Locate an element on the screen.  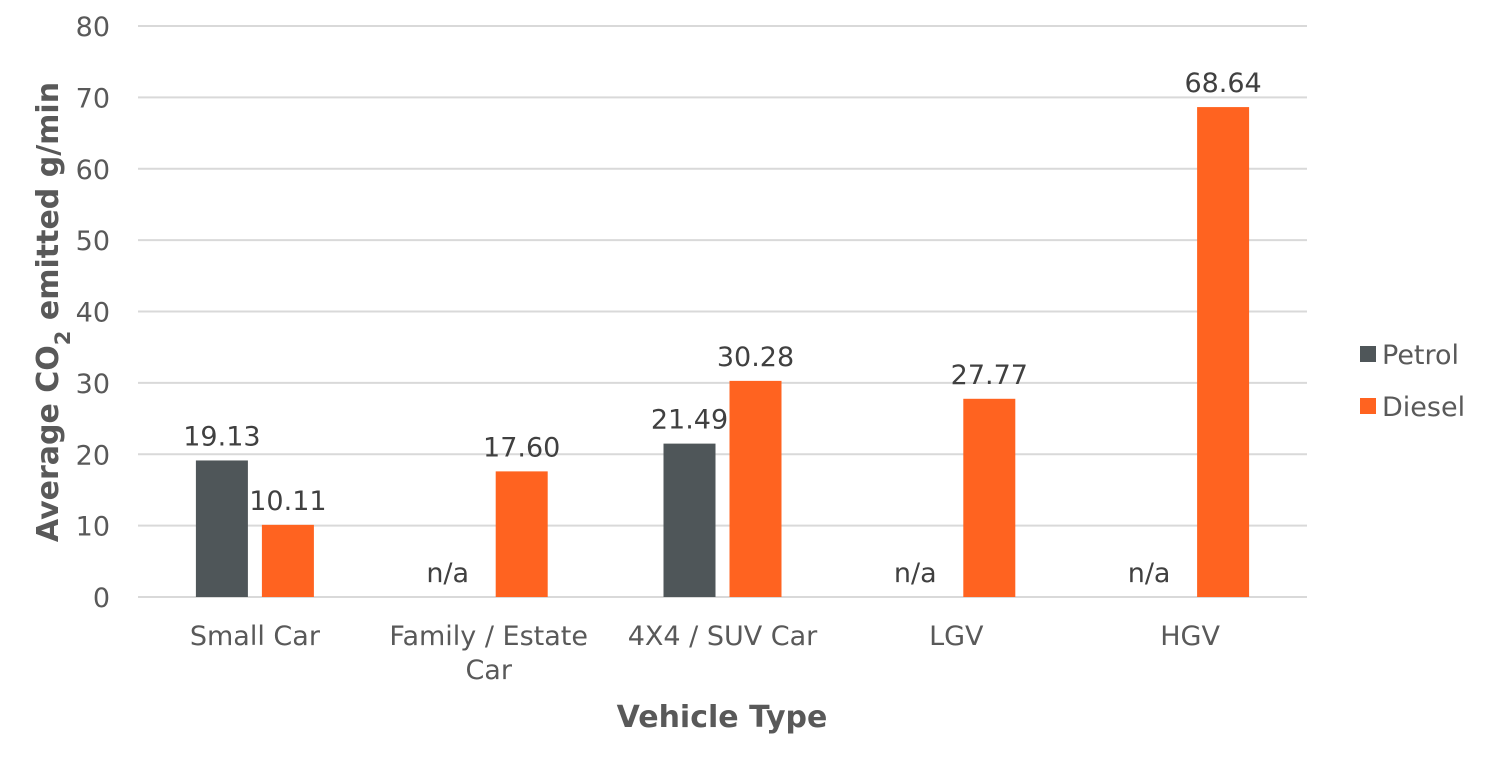
y-tick-label: 50 is located at coordinates (93, 241).